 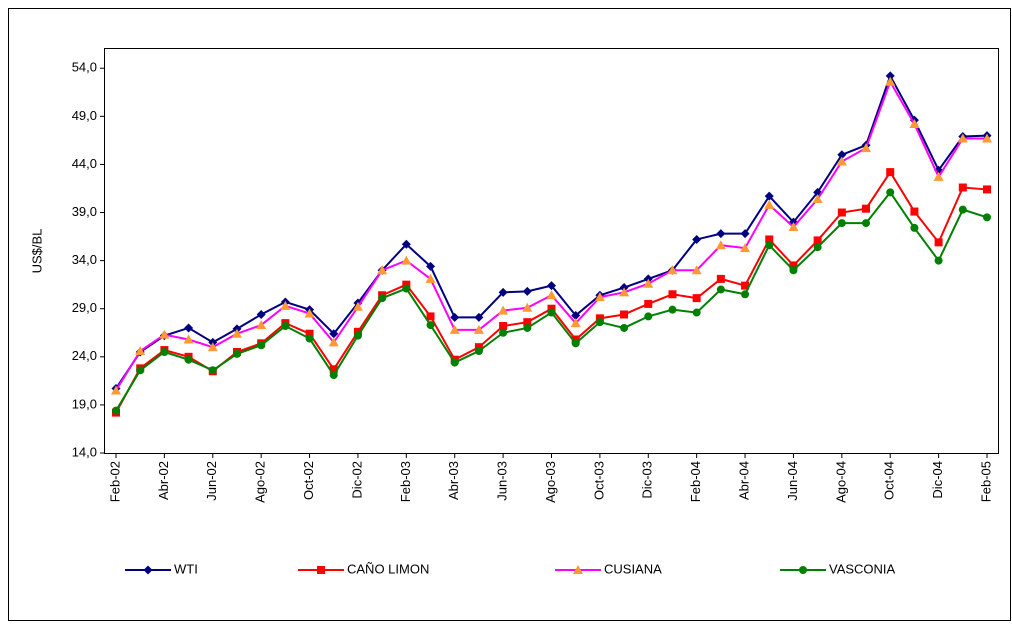 What do you see at coordinates (36, 251) in the screenshot?
I see `y-axis-label: US$/BL` at bounding box center [36, 251].